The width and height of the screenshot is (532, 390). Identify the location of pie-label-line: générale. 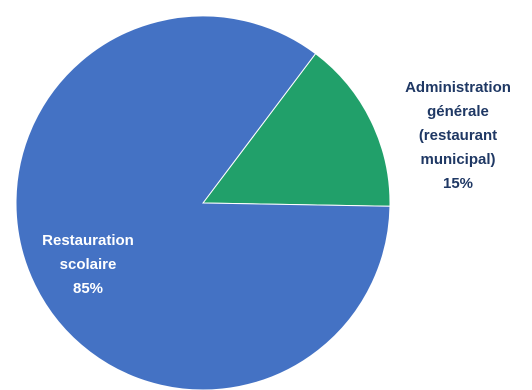
(458, 111).